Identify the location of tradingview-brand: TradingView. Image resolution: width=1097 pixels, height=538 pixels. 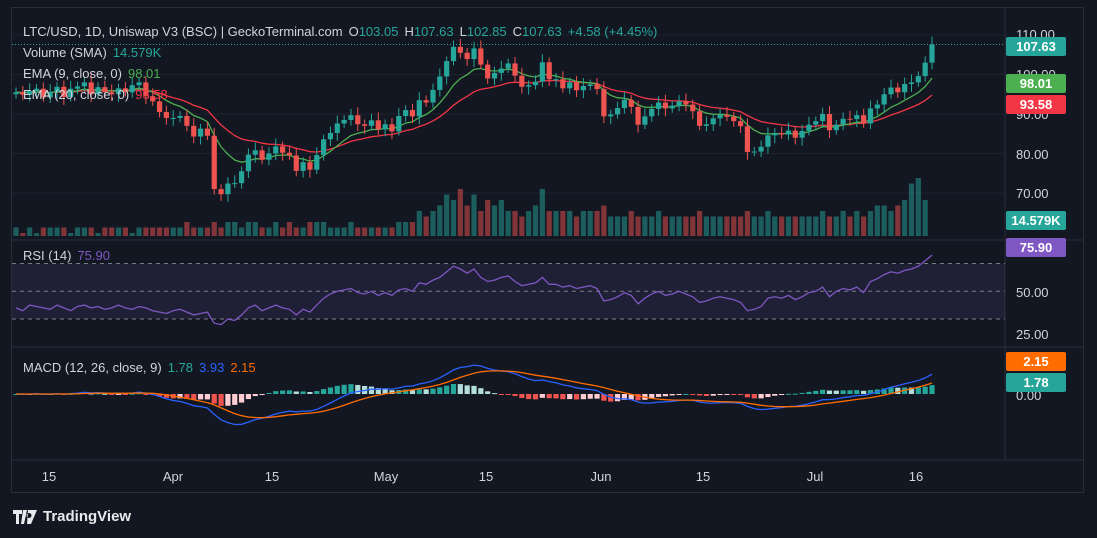
(72, 516).